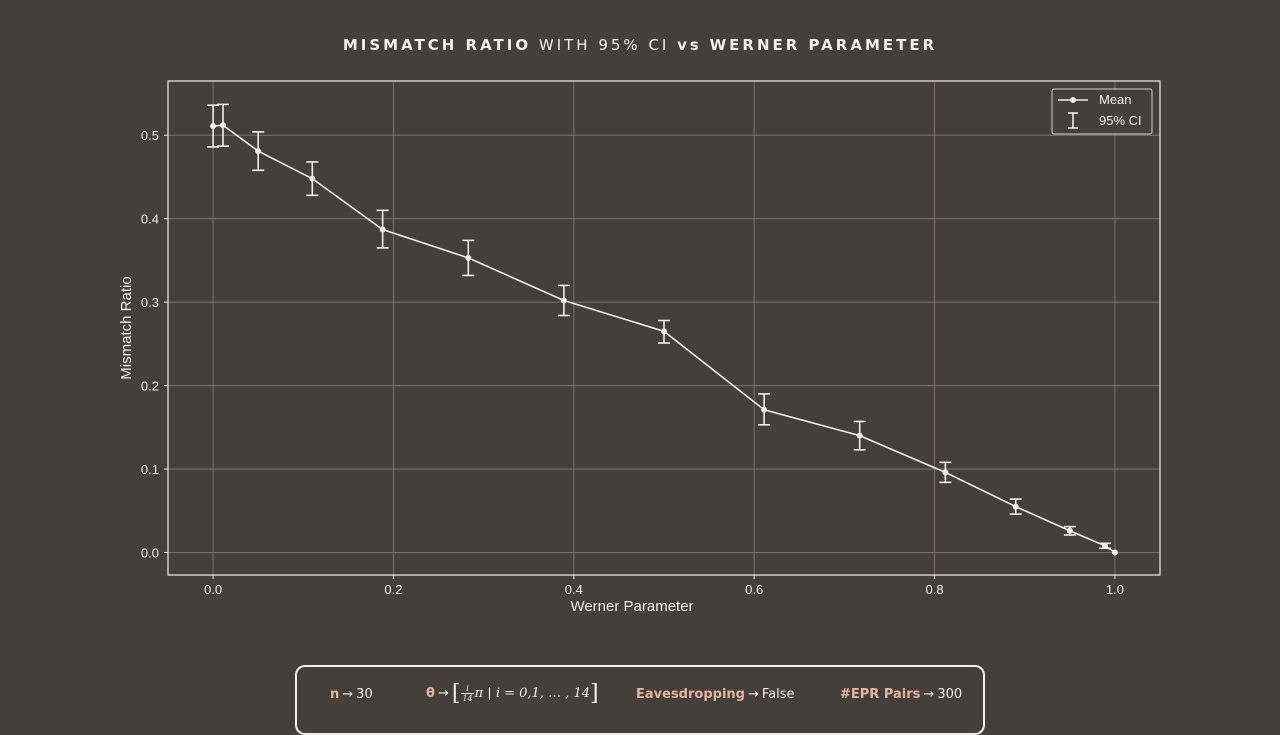  I want to click on y-tick-label: 0.0, so click(150, 552).